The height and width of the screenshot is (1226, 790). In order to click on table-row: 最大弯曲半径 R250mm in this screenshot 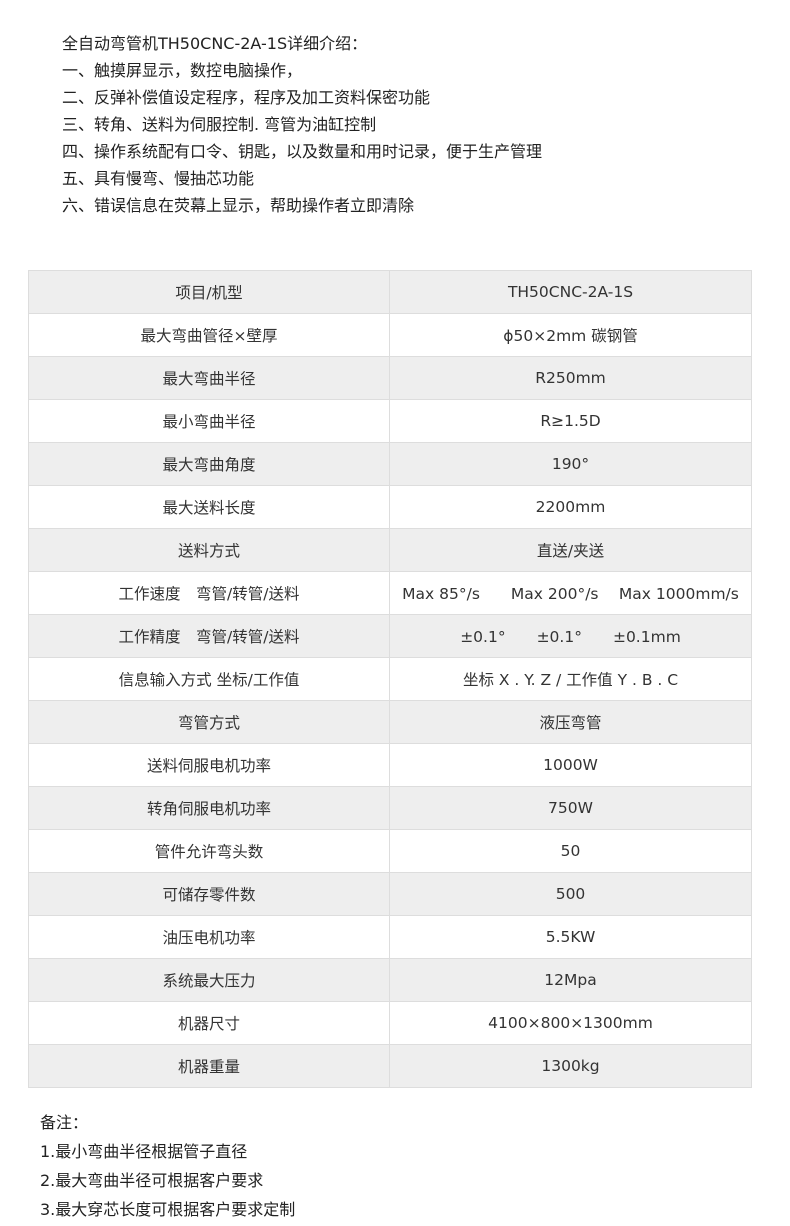, I will do `click(390, 378)`.